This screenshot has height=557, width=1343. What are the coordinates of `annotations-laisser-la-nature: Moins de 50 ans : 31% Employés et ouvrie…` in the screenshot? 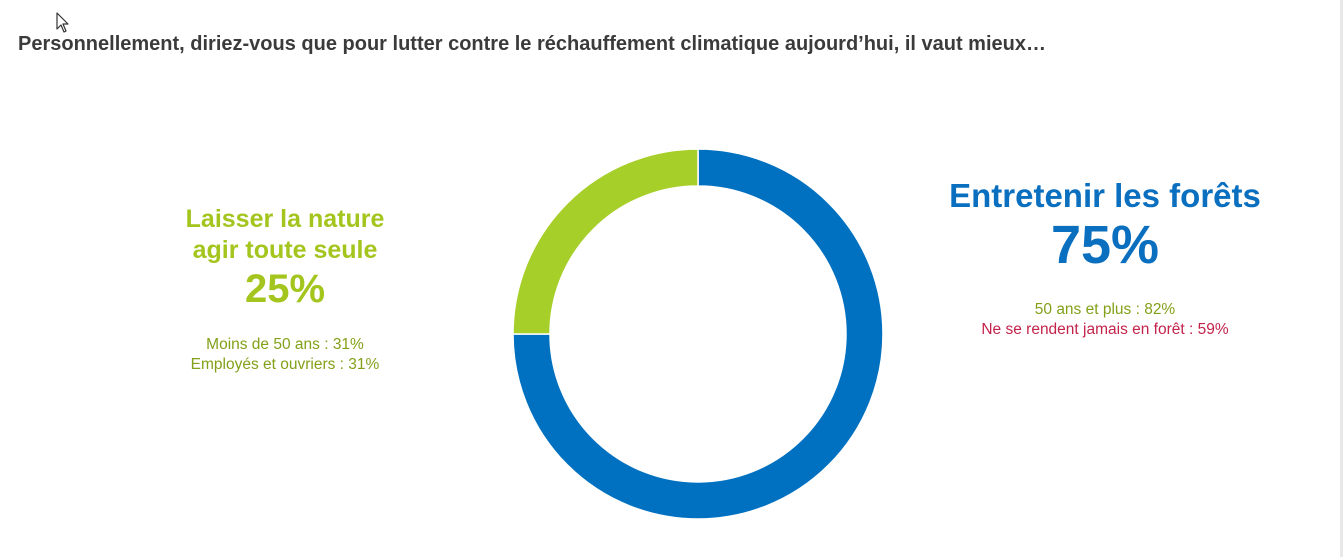 It's located at (285, 355).